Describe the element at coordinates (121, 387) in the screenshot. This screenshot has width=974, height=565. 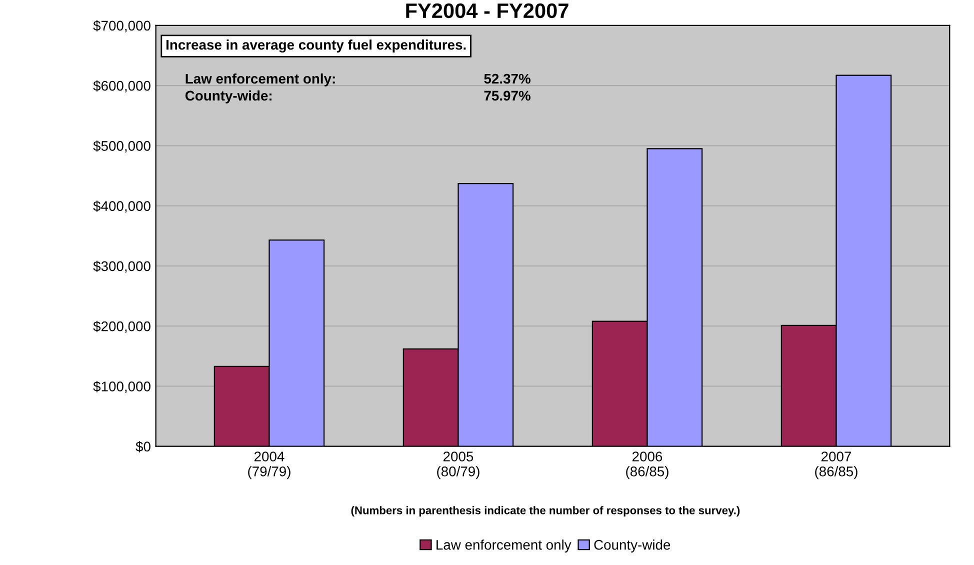
I see `y-tick-label: $100,000` at that location.